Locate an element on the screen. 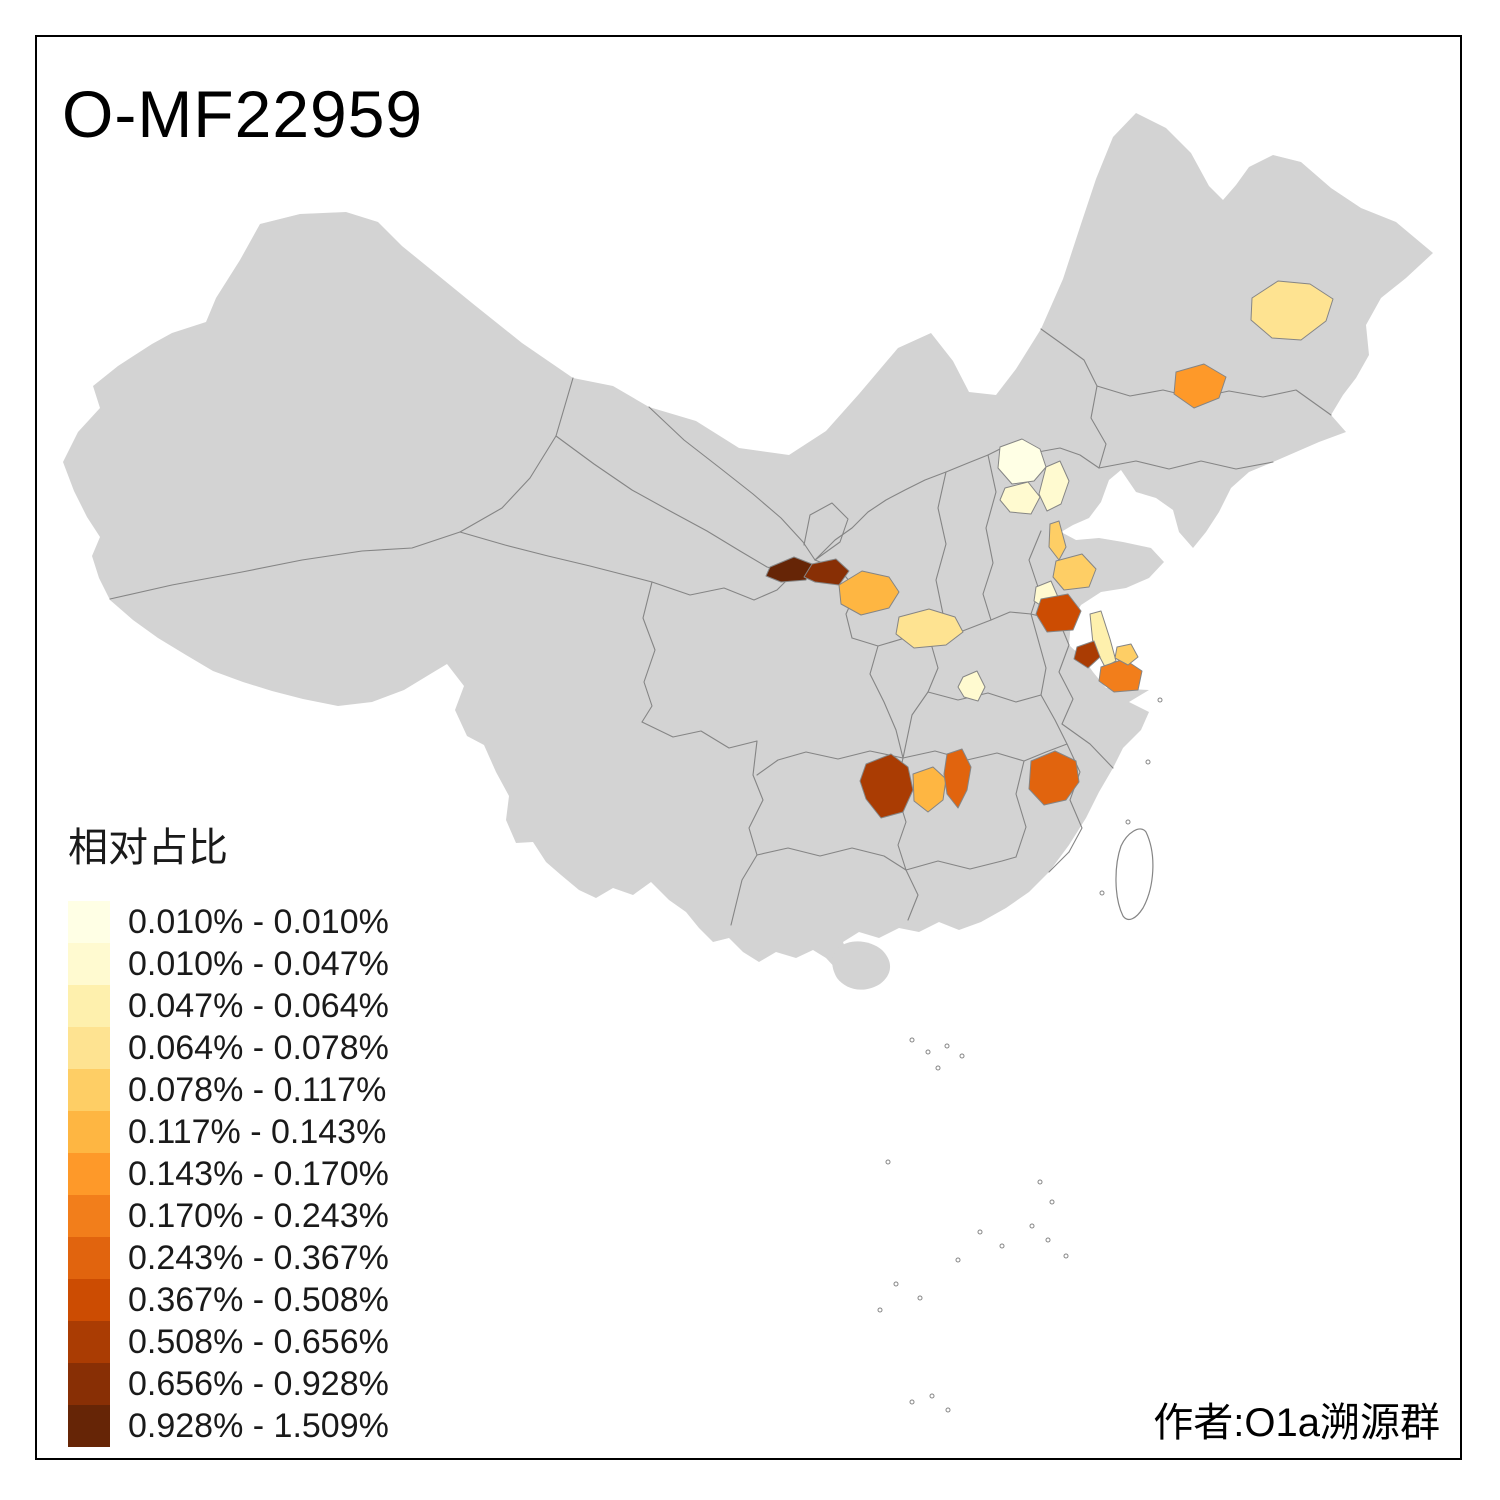 This screenshot has height=1500, width=1500. legend-item: 0.928% - 1.509% is located at coordinates (228, 1426).